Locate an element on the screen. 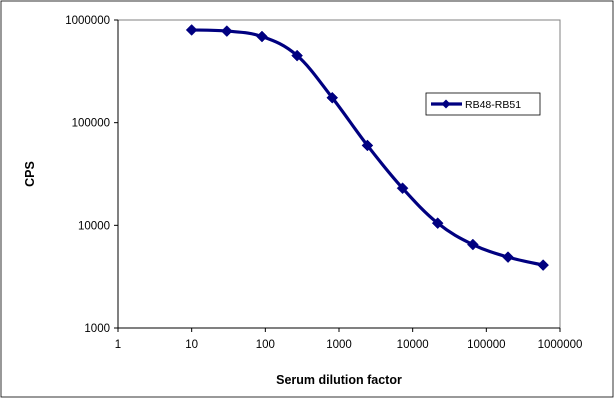 This screenshot has height=403, width=614. y-axis-title: CPS is located at coordinates (30, 174).